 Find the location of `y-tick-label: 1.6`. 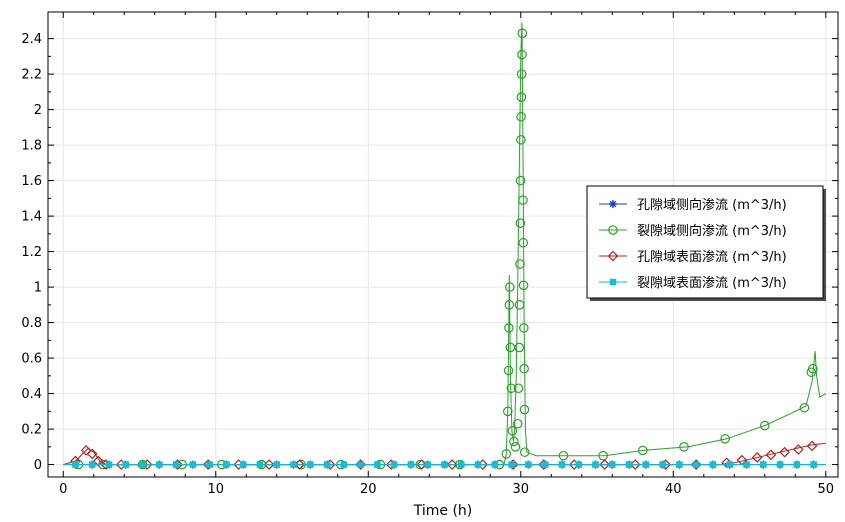

y-tick-label: 1.6 is located at coordinates (31, 181).